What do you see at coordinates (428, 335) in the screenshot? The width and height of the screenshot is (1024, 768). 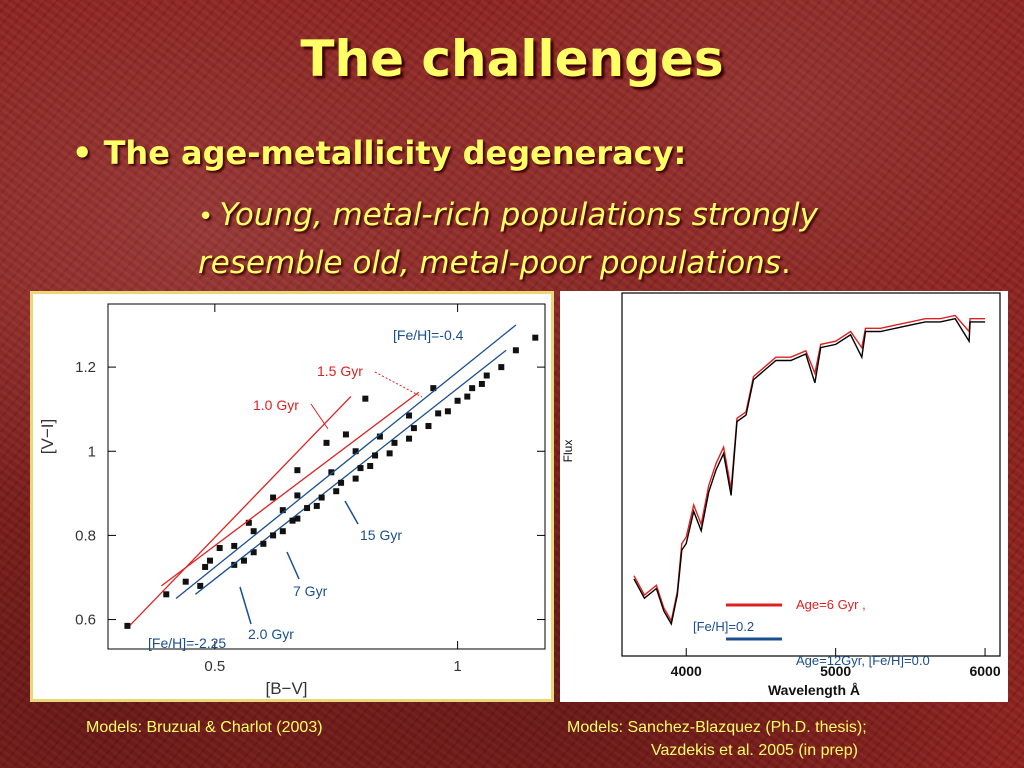 I see `annotation-label: [Fe/H]=-0.4` at bounding box center [428, 335].